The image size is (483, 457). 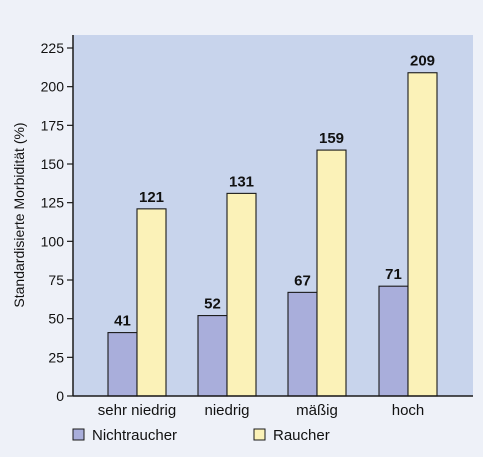 What do you see at coordinates (212, 304) in the screenshot?
I see `data-label: 52` at bounding box center [212, 304].